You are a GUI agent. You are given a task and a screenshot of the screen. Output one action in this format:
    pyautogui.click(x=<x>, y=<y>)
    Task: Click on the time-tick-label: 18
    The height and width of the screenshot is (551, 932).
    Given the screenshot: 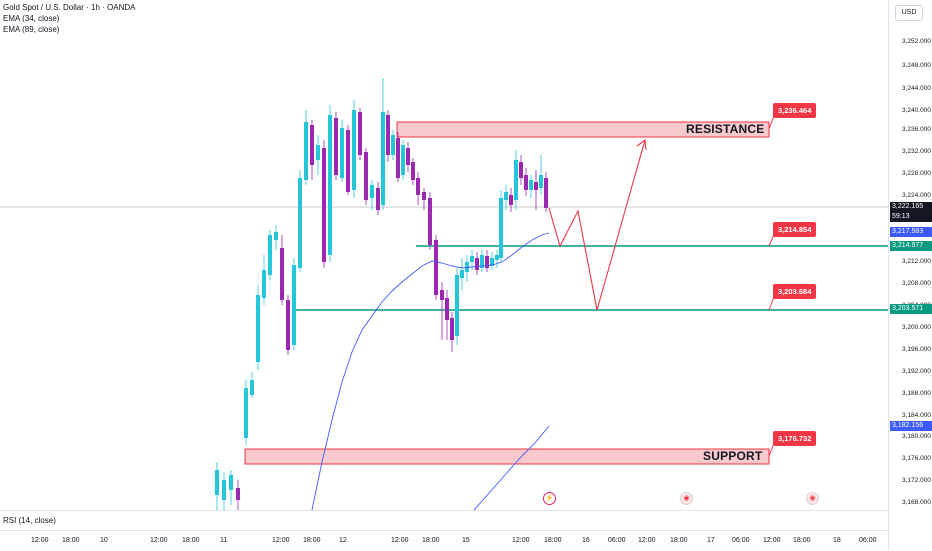 What is the action you would take?
    pyautogui.click(x=837, y=540)
    